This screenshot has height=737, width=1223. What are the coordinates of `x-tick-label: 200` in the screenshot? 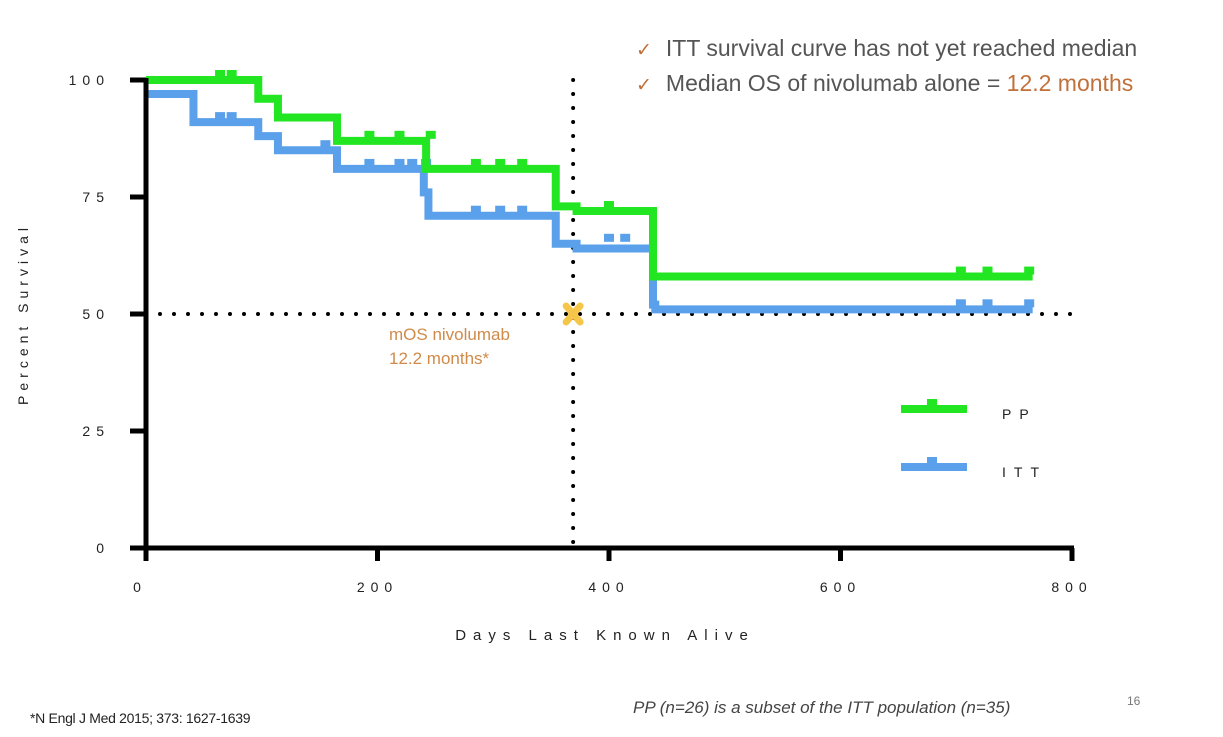 It's located at (377, 587).